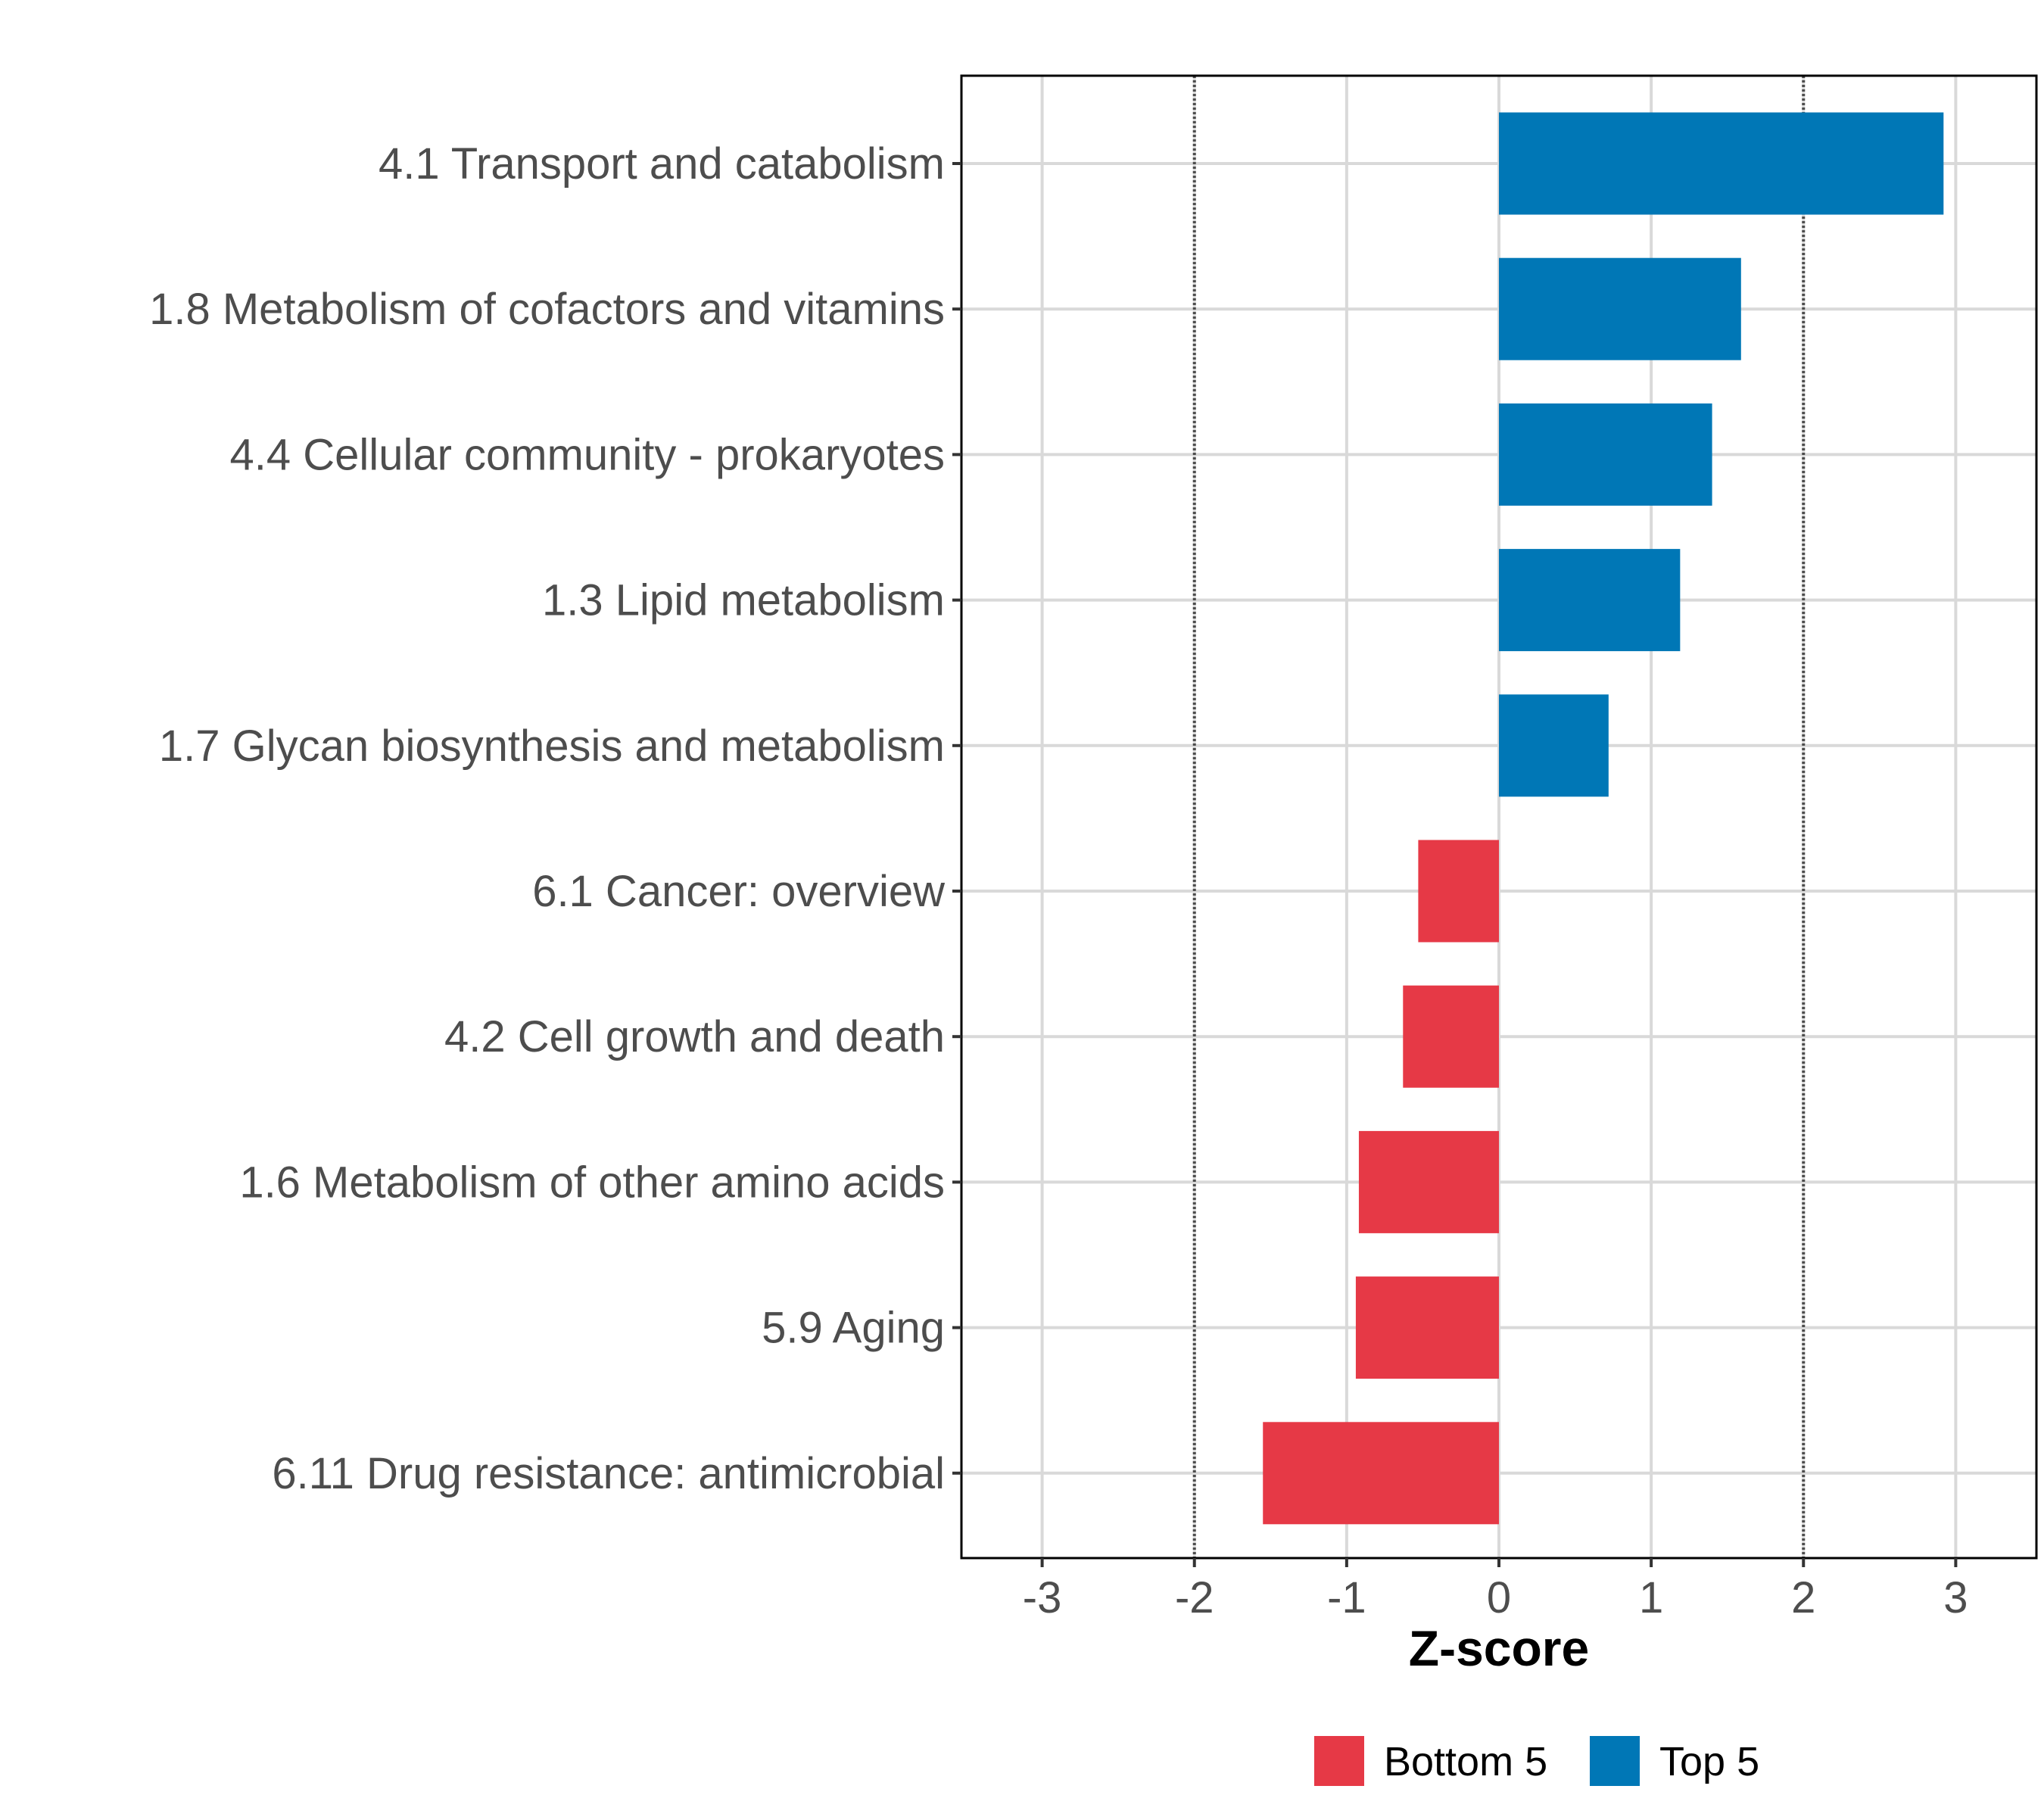  Describe the element at coordinates (1042, 1597) in the screenshot. I see `x-tick-label: -3` at that location.